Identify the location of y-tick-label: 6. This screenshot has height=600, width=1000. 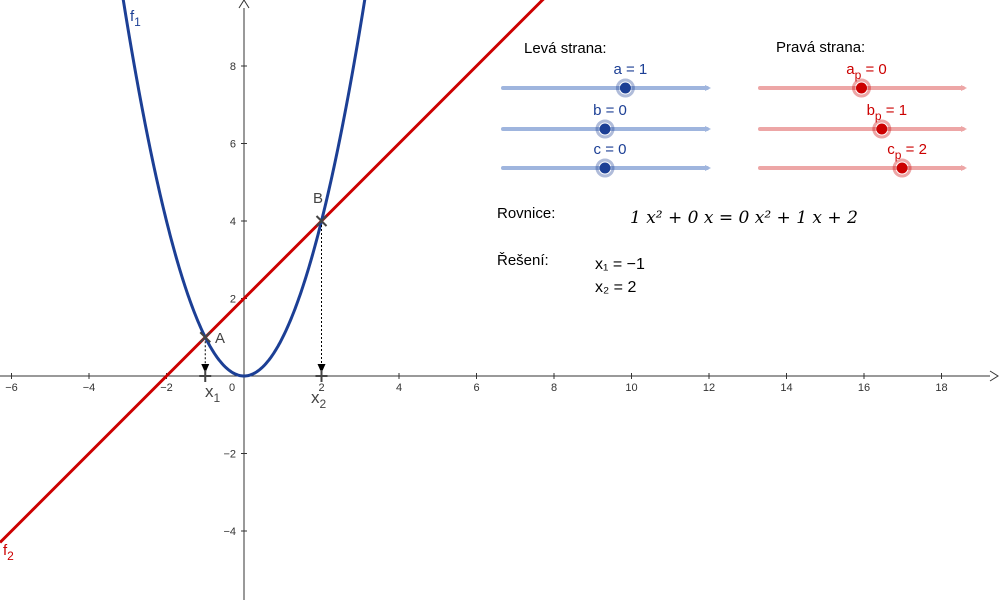
(233, 145).